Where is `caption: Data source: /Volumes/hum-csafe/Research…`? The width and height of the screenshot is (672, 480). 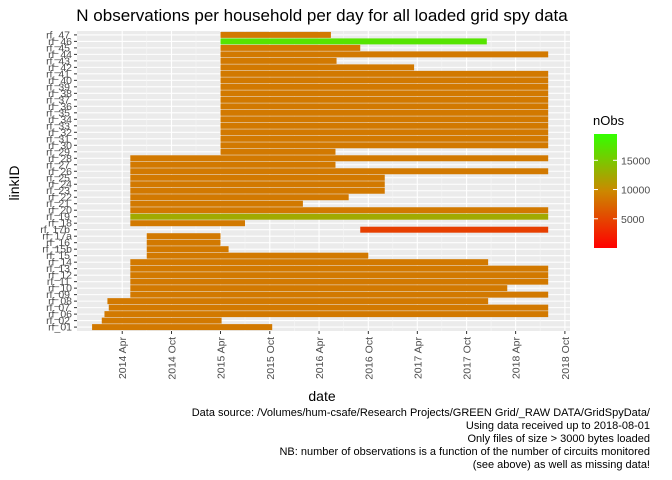
caption: Data source: /Volumes/hum-csafe/Research… is located at coordinates (421, 439).